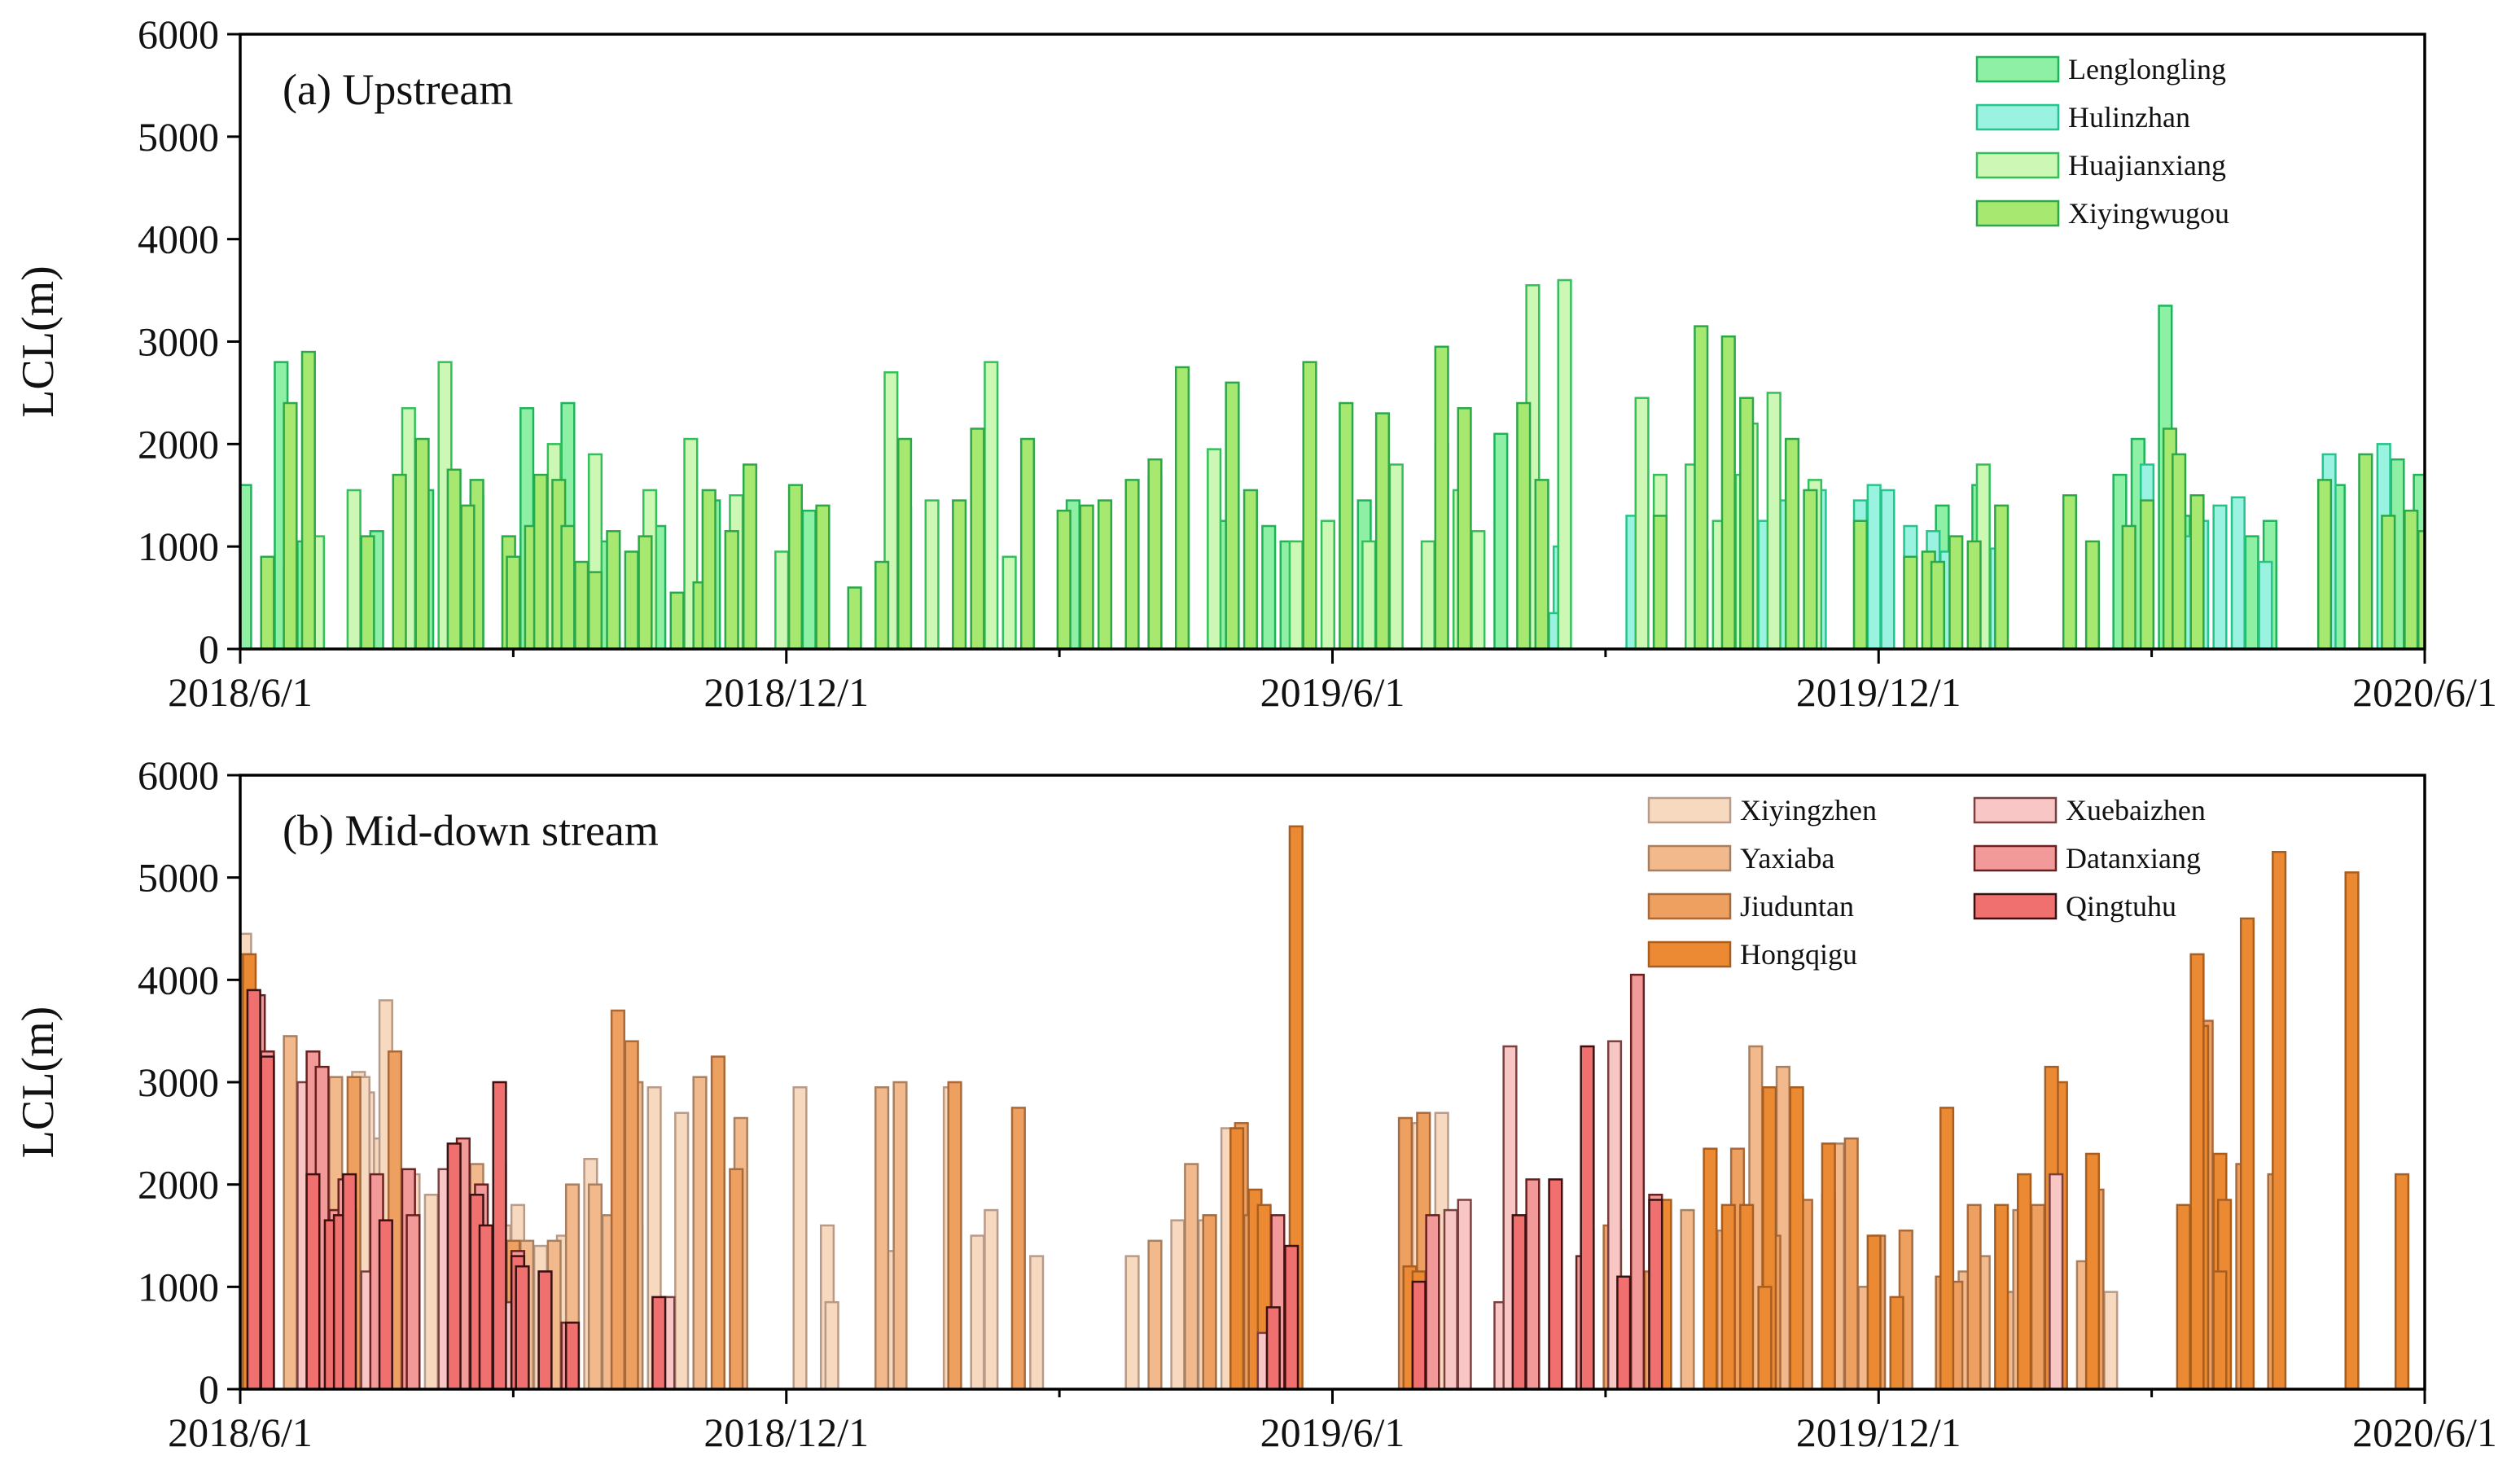 The image size is (2520, 1482). Describe the element at coordinates (2424, 692) in the screenshot. I see `x-tick-label: 2020/6/1` at that location.